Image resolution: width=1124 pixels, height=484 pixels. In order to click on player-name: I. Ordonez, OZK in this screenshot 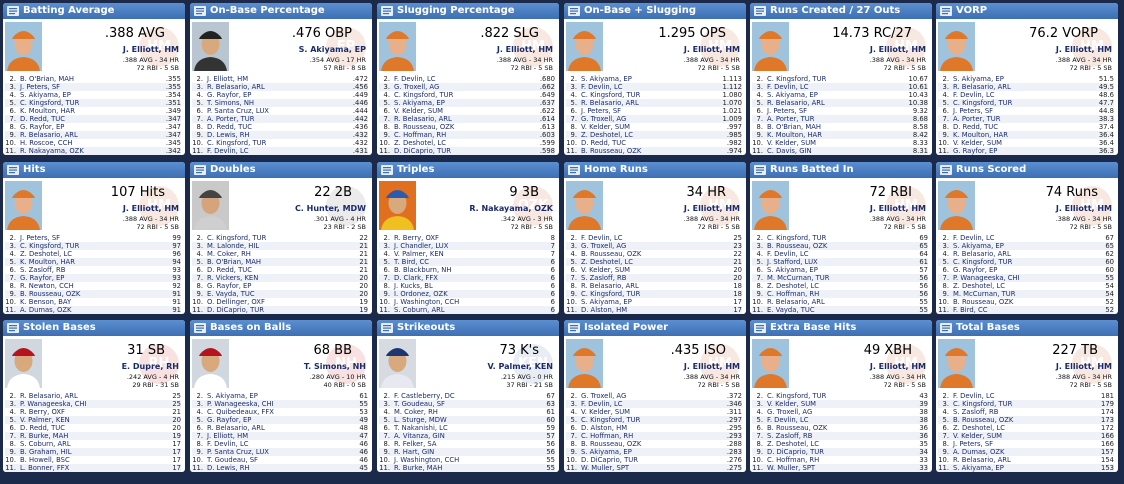, I will do `click(421, 294)`.